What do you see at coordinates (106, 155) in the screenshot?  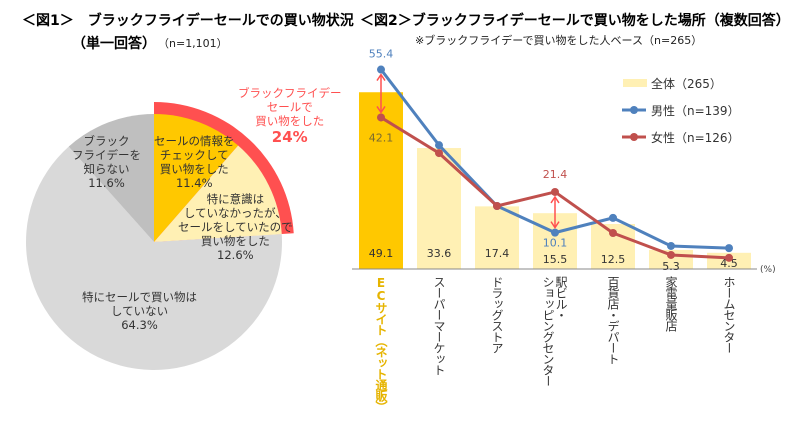 I see `pie-label-line: フライデーを` at bounding box center [106, 155].